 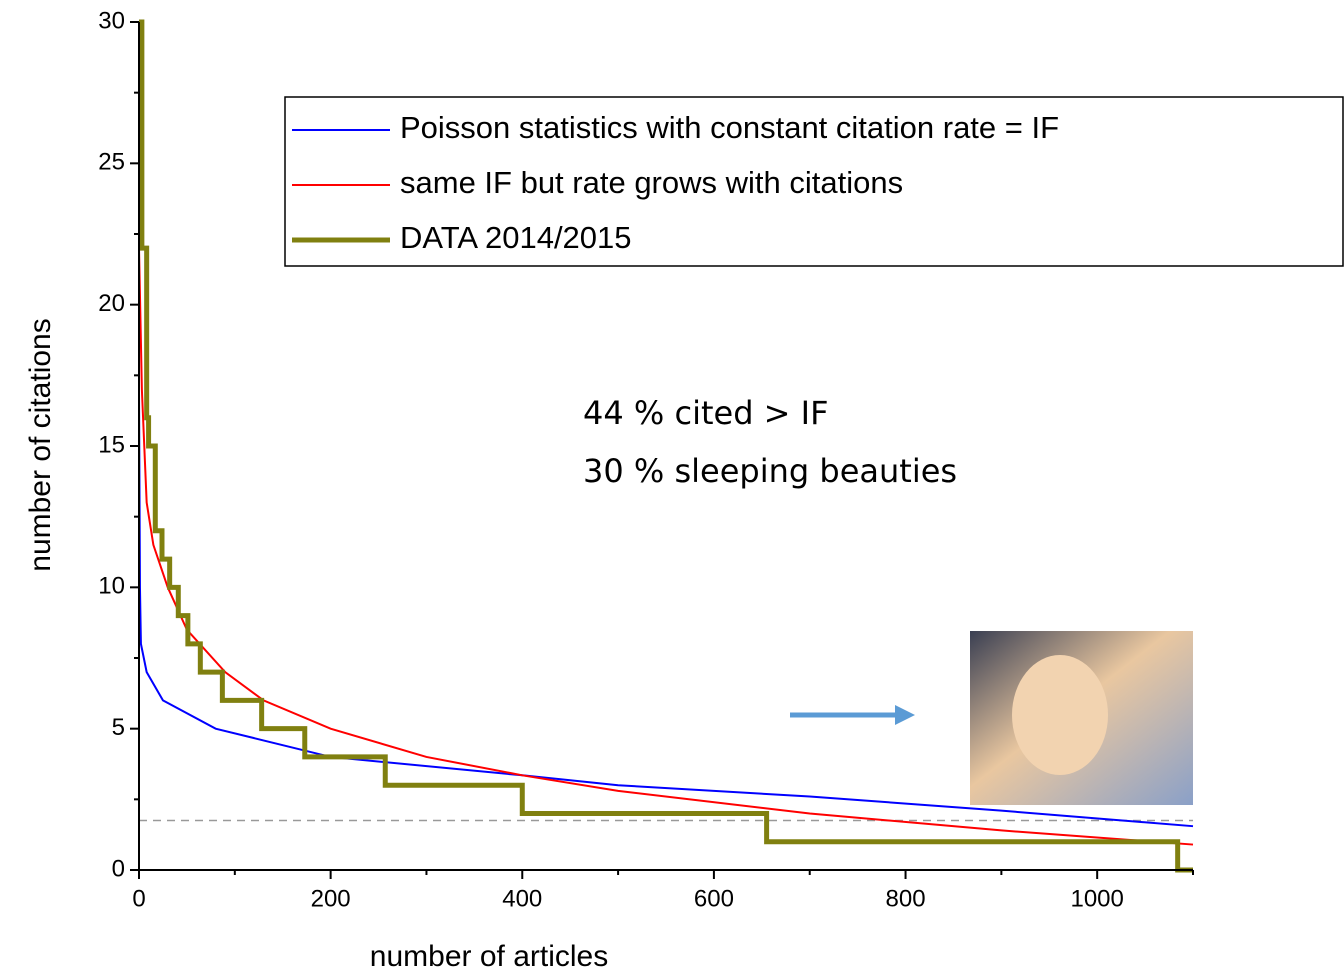 I want to click on y-tick-label: 15, so click(x=111, y=444).